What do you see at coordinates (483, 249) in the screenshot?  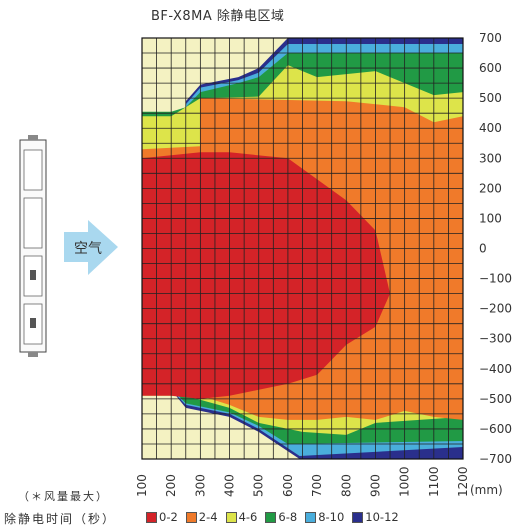 I see `y-tick-label: 0` at bounding box center [483, 249].